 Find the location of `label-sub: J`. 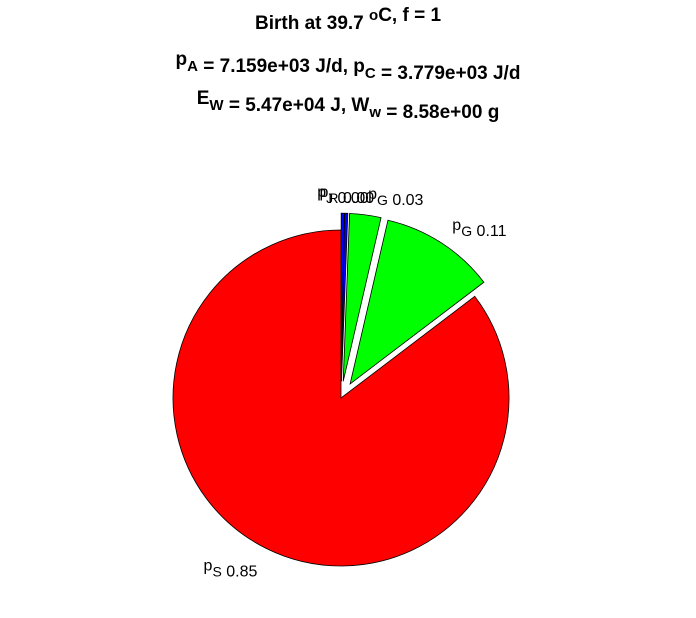

label-sub: J is located at coordinates (329, 198).